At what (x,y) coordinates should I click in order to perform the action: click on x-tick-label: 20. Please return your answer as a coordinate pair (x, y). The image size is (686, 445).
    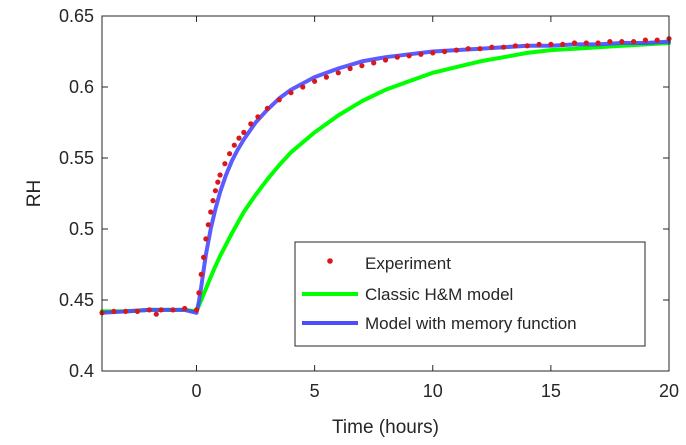
    Looking at the image, I should click on (669, 391).